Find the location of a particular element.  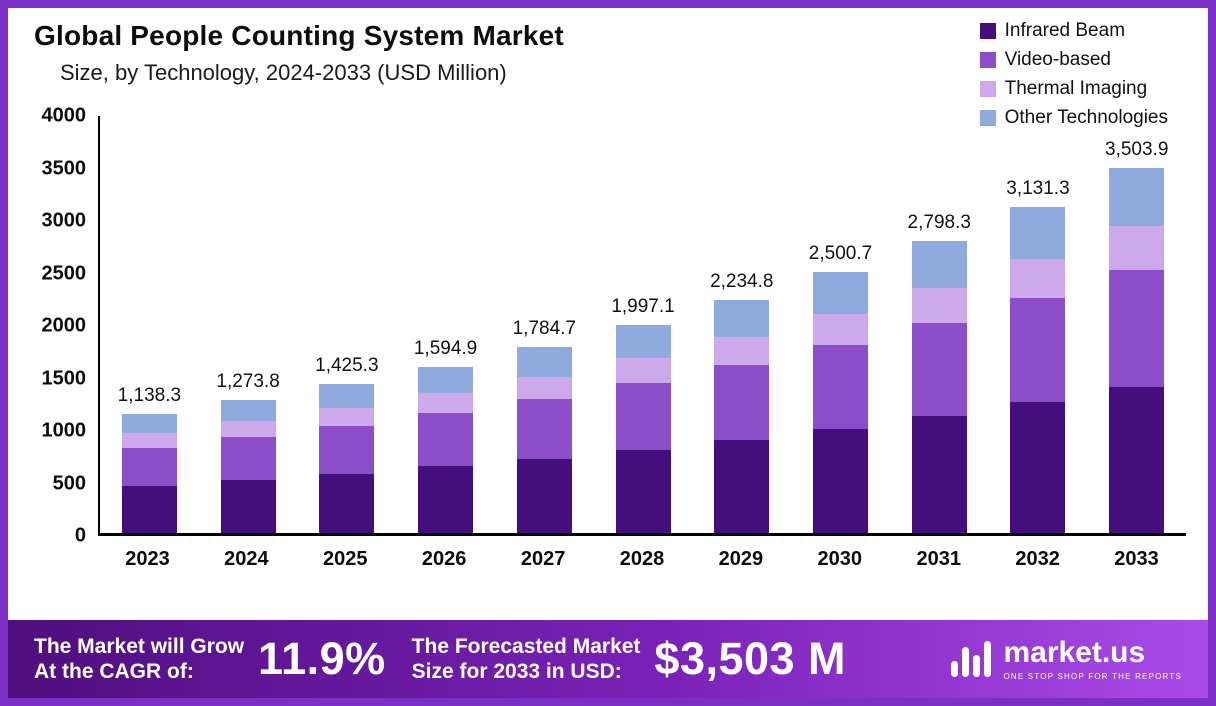

brand-tagline: ONE STOP SHOP FOR THE REPORTS is located at coordinates (1092, 676).